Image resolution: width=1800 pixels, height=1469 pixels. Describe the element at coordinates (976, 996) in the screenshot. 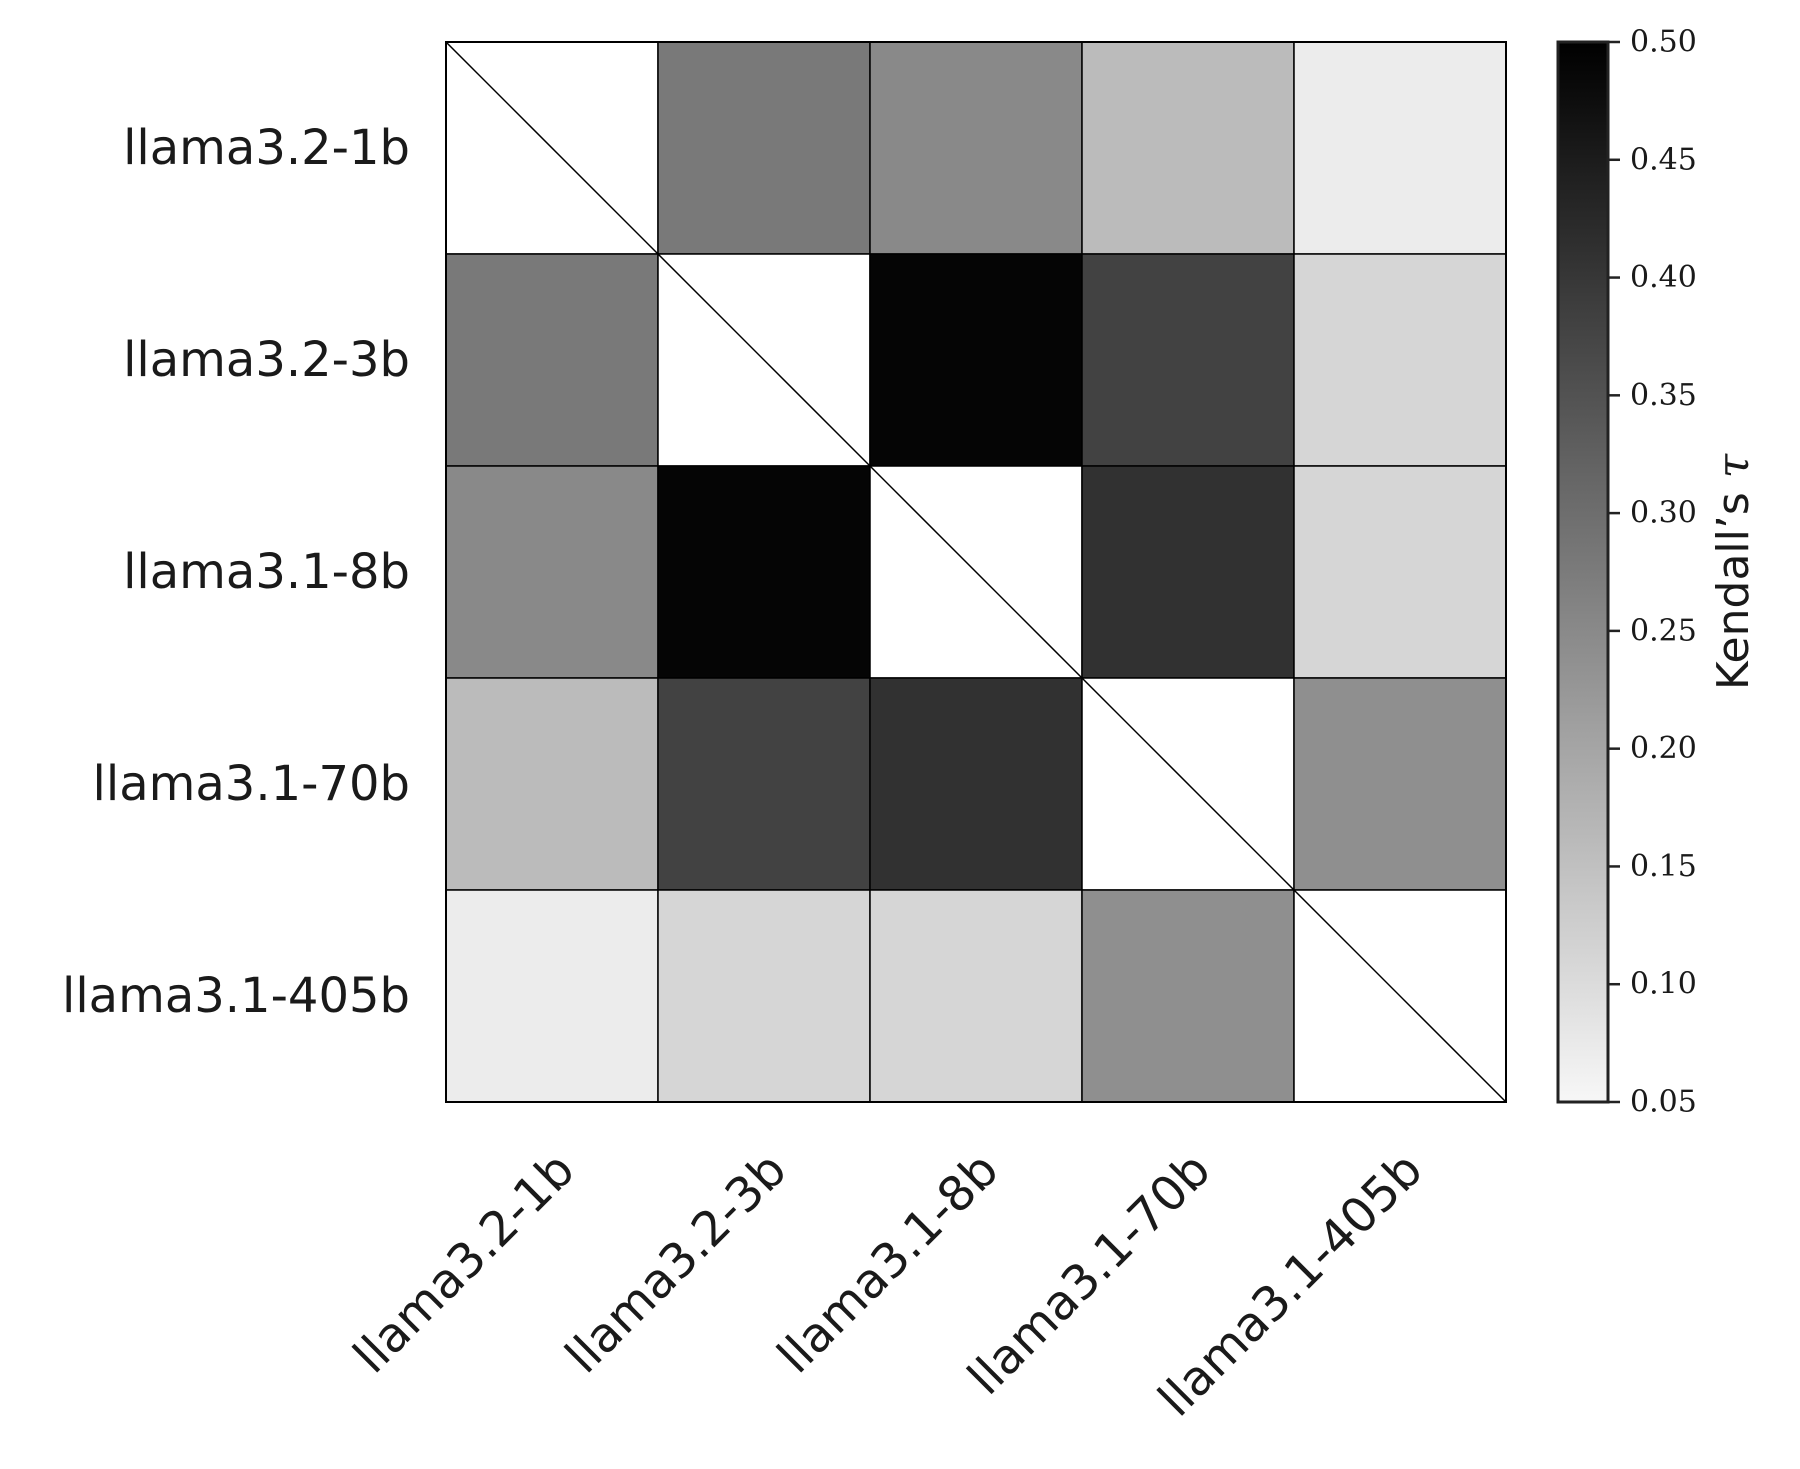

I see `heatmap-cell-r4-c2` at that location.